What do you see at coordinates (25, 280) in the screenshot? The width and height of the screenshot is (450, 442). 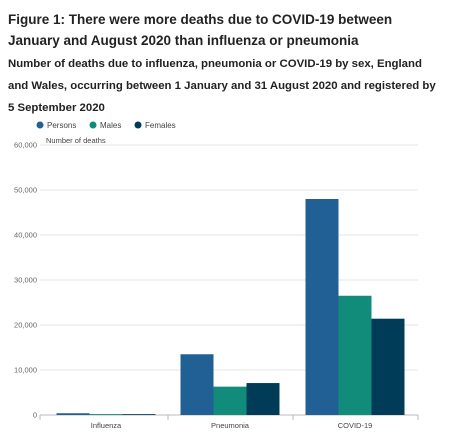 I see `y-tick-label: 30,000` at bounding box center [25, 280].